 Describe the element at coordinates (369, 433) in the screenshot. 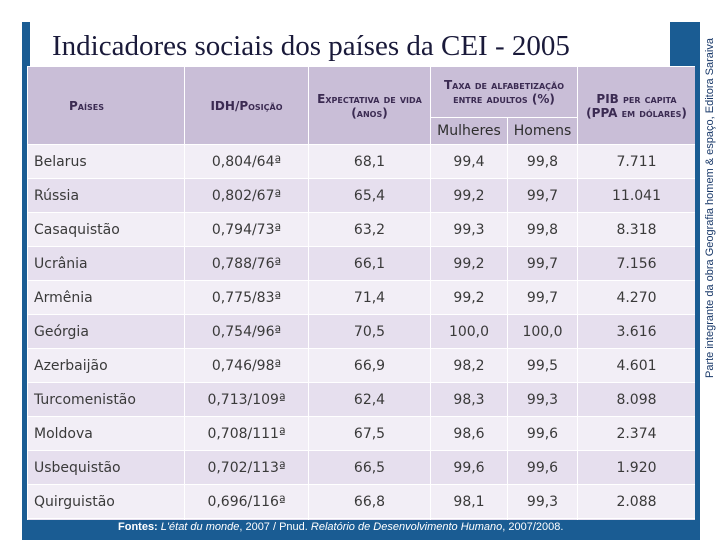

I see `cell-expectativa: 67,5` at that location.